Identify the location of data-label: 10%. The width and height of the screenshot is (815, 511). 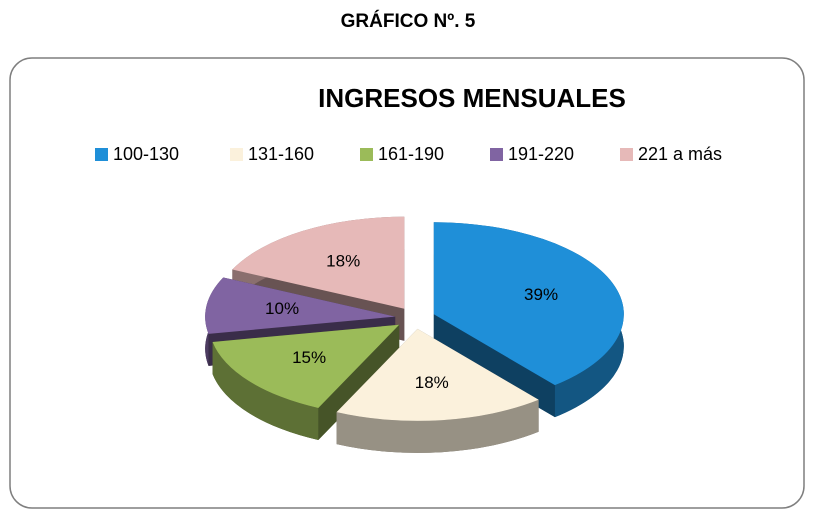
(282, 308).